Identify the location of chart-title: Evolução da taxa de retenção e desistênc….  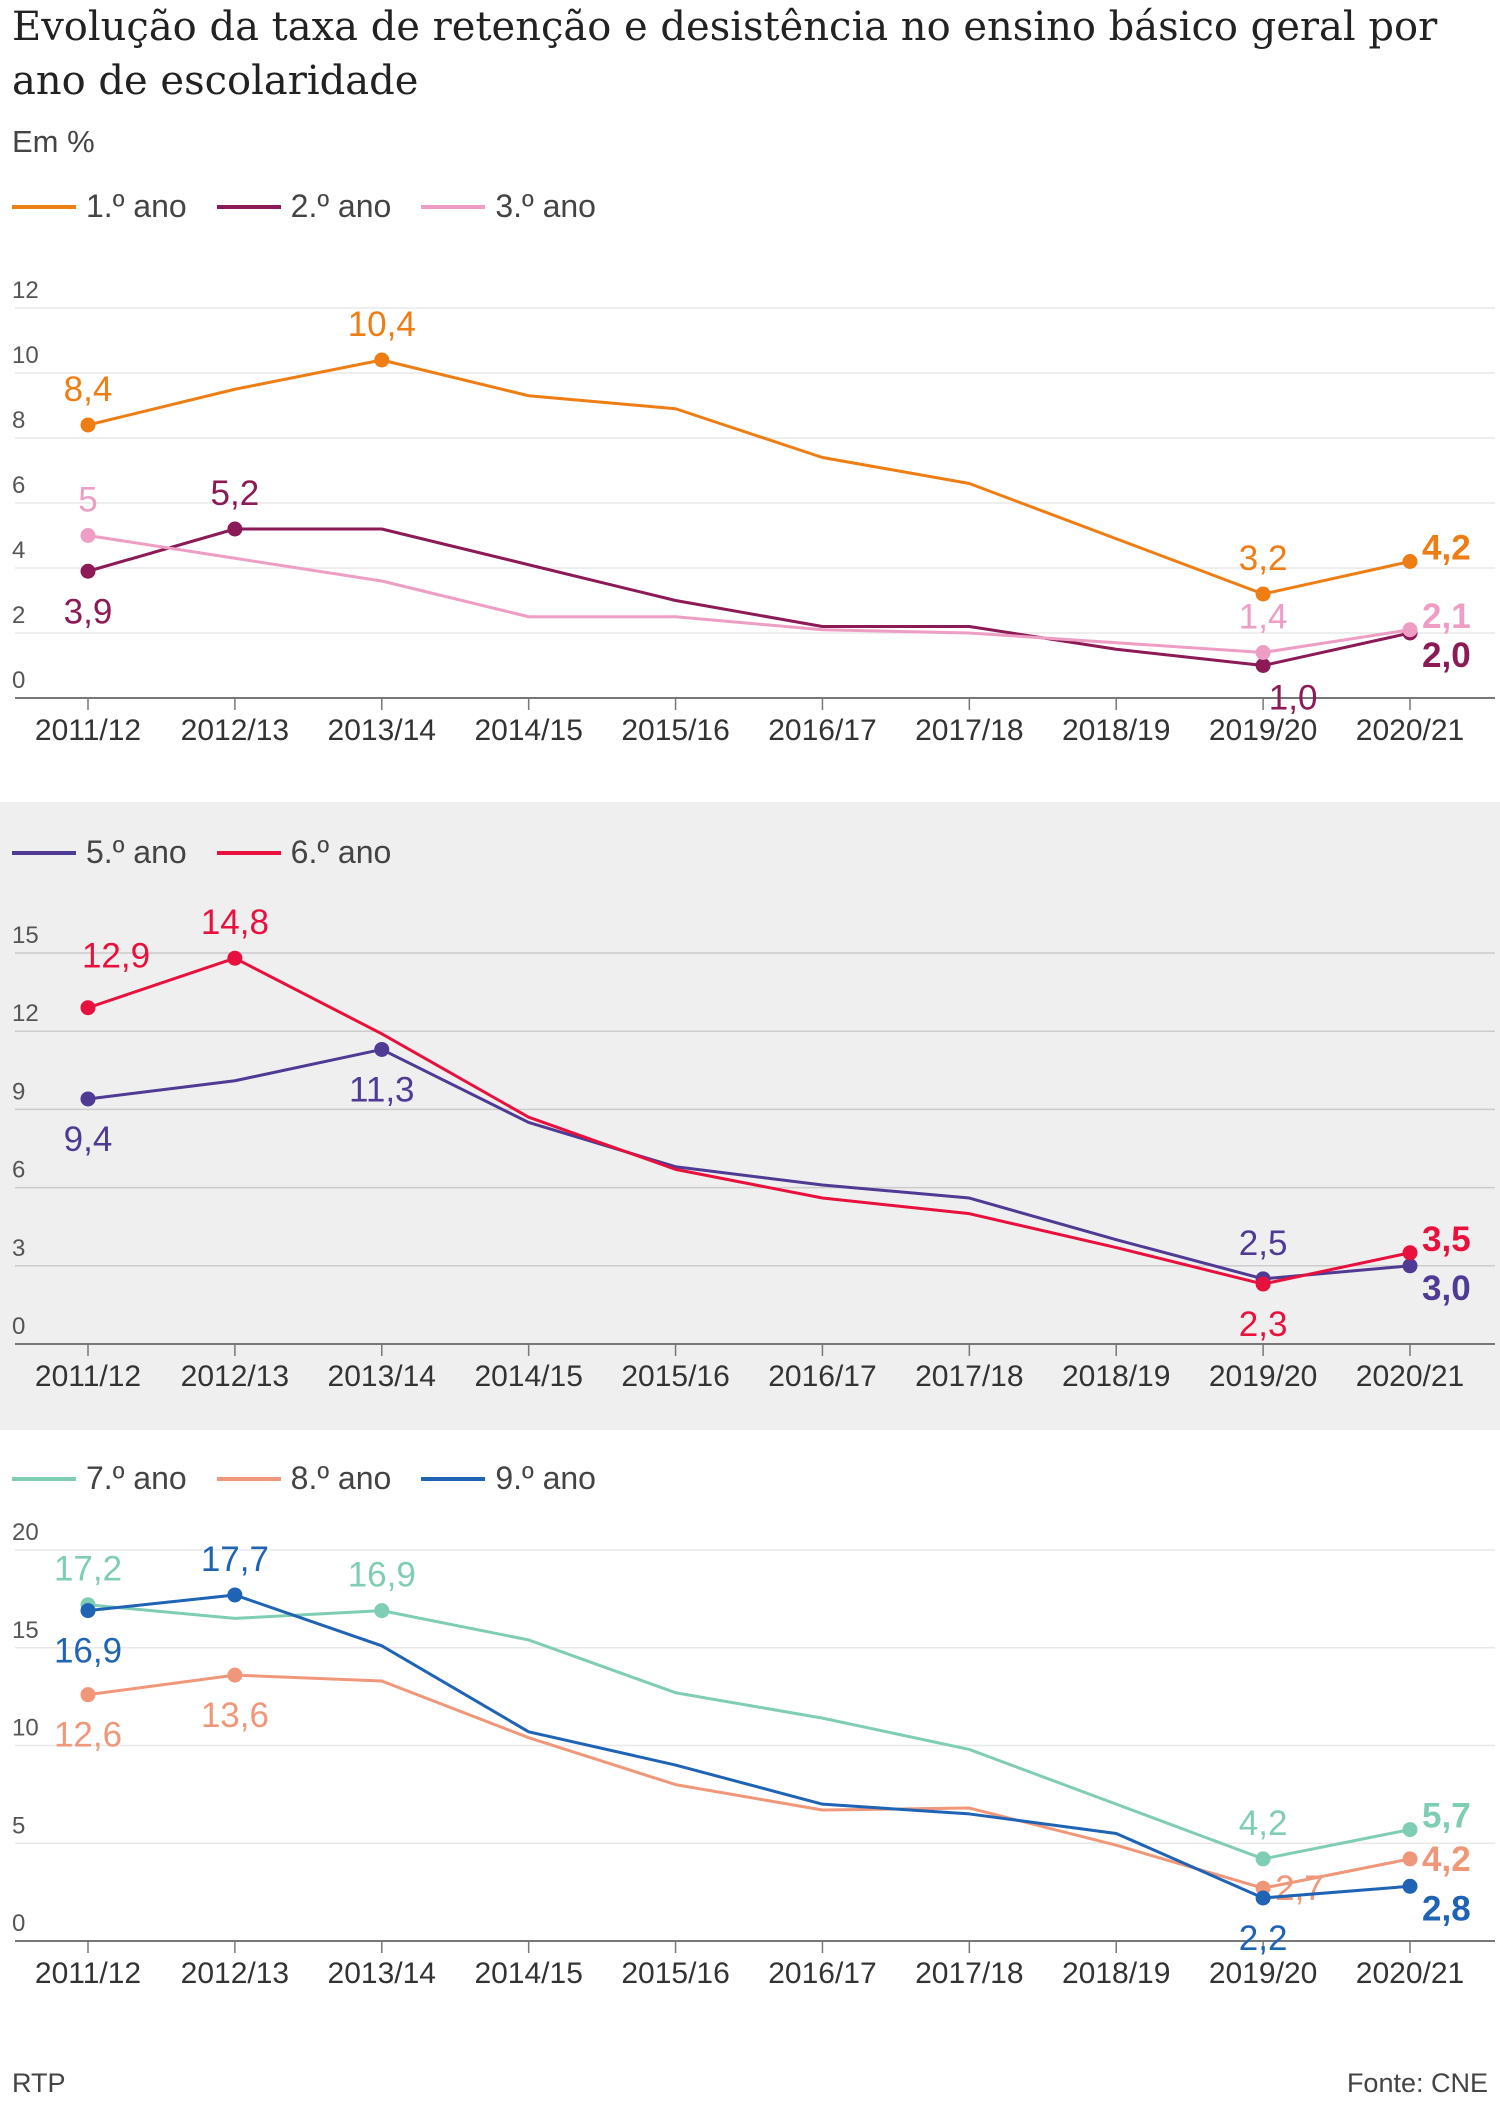
(725, 54).